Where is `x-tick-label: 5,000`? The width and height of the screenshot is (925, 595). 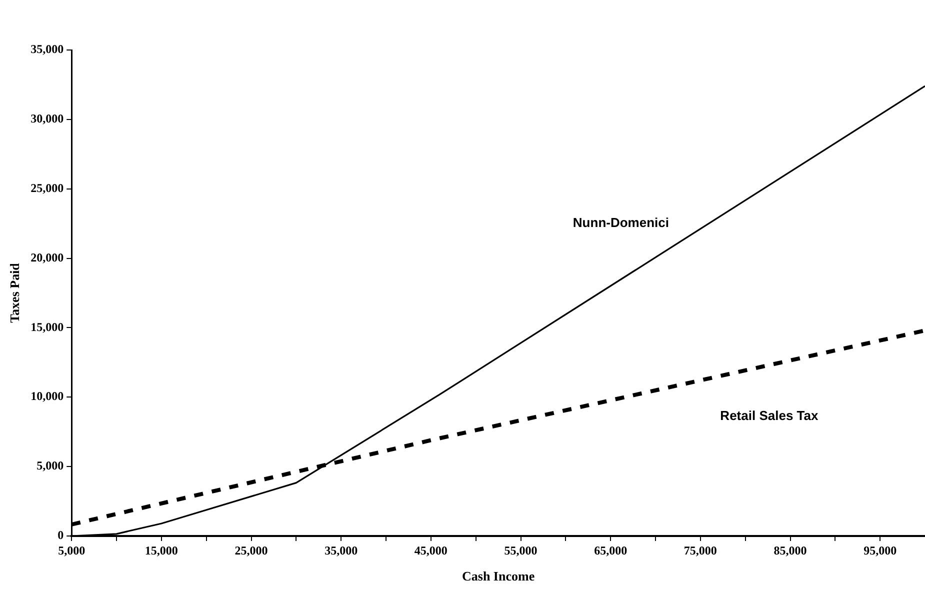 x-tick-label: 5,000 is located at coordinates (72, 550).